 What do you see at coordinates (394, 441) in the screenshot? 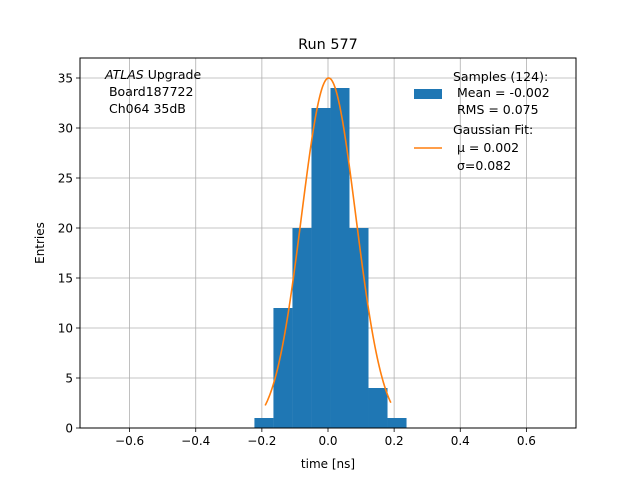
I see `x-tick-label: 0.2` at bounding box center [394, 441].